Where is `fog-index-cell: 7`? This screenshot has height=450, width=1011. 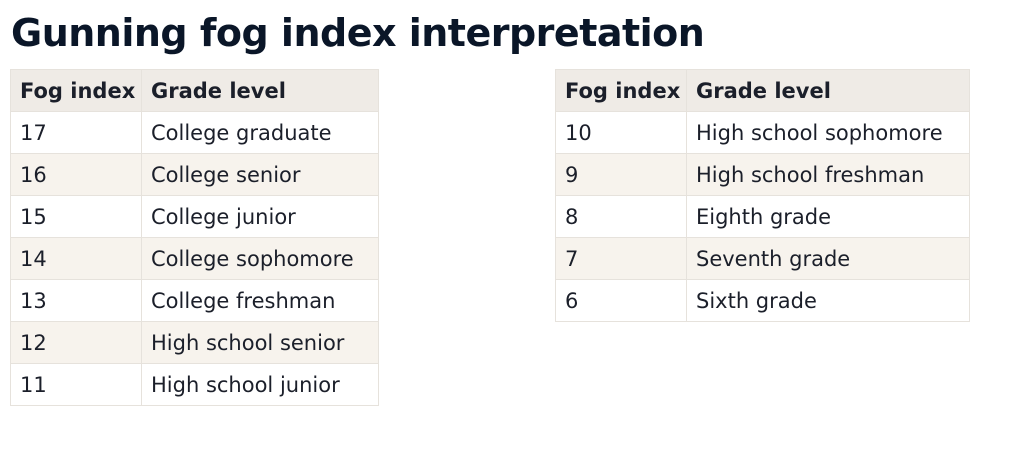 fog-index-cell: 7 is located at coordinates (621, 258).